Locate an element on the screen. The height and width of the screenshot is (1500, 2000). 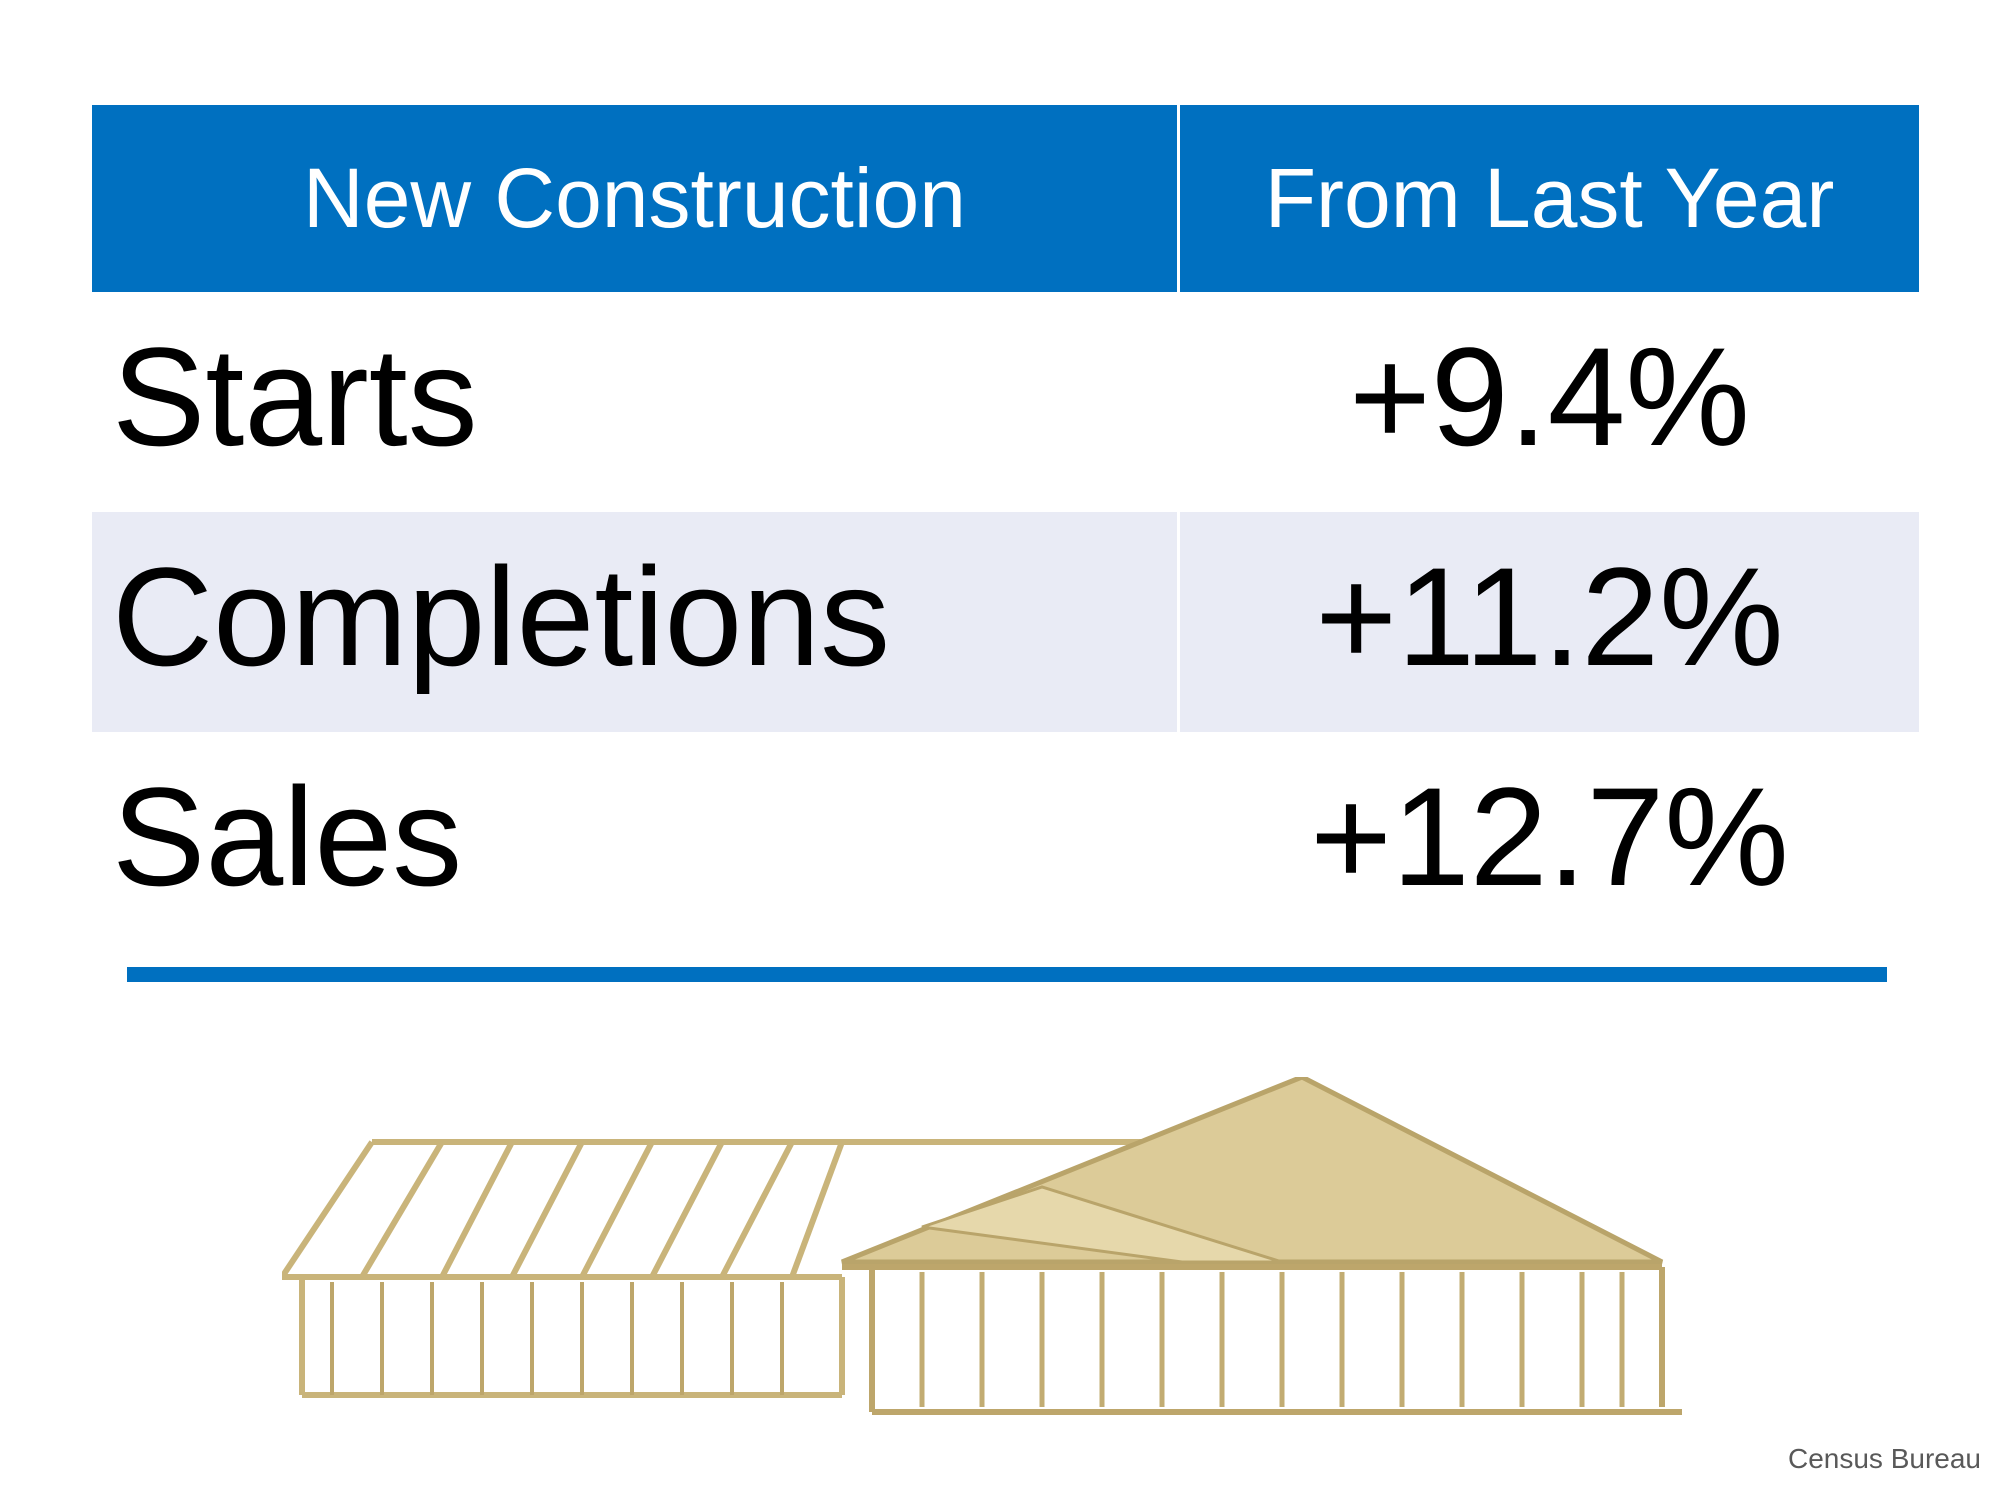
row-value: +11.2% is located at coordinates (1549, 622).